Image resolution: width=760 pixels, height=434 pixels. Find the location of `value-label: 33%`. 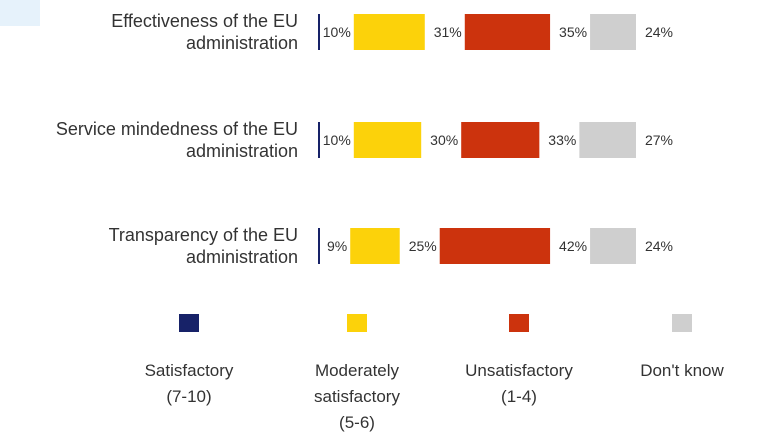

value-label: 33% is located at coordinates (562, 140).